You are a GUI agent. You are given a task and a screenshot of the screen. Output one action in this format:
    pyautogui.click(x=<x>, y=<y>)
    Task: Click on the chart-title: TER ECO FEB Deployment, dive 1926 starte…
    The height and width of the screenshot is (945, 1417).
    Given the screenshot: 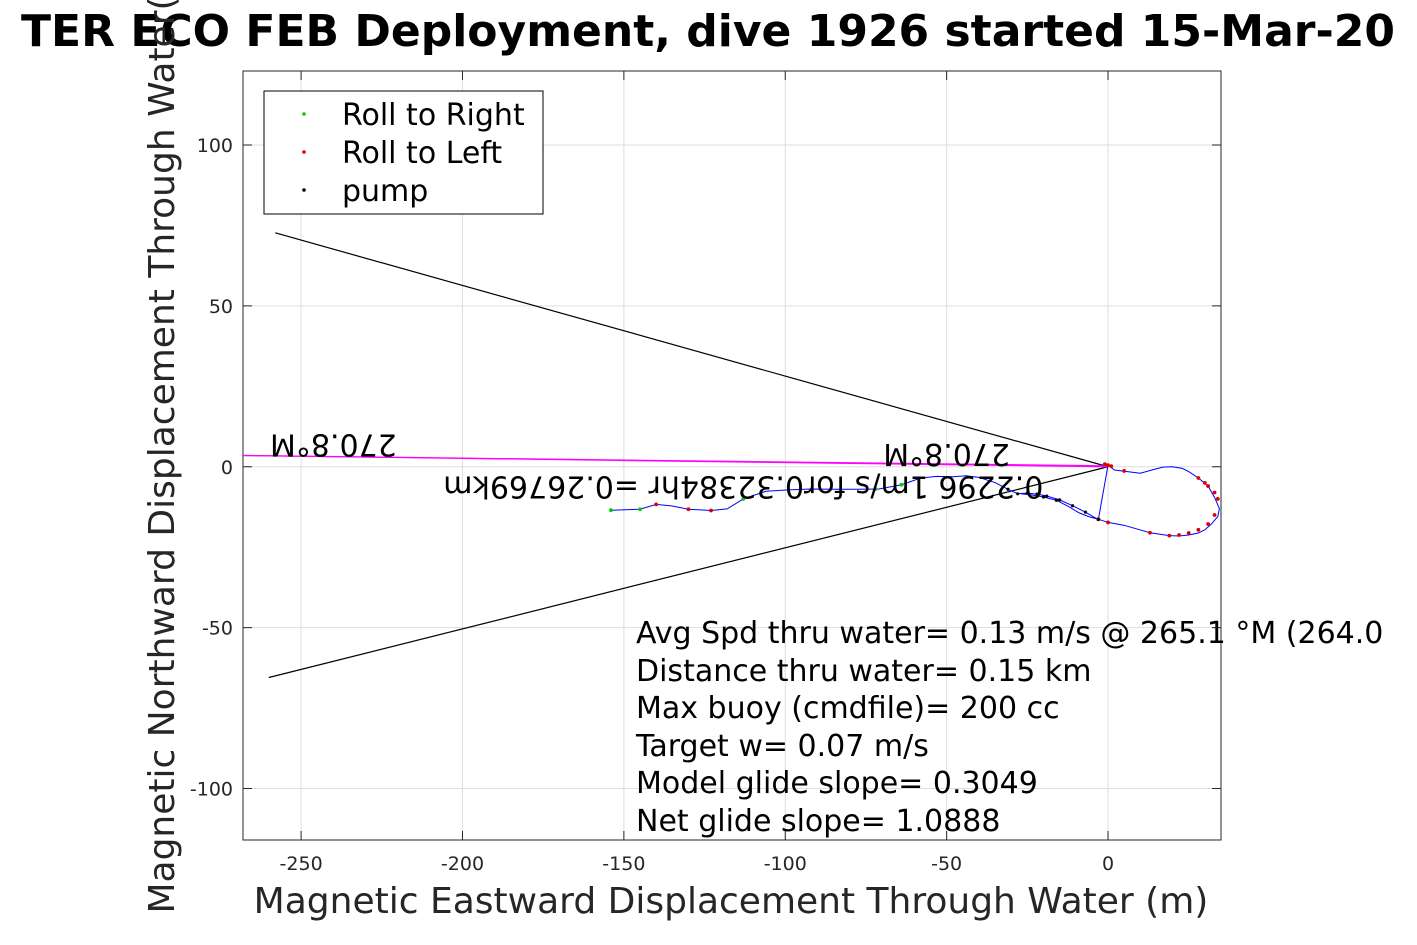 What is the action you would take?
    pyautogui.click(x=708, y=31)
    